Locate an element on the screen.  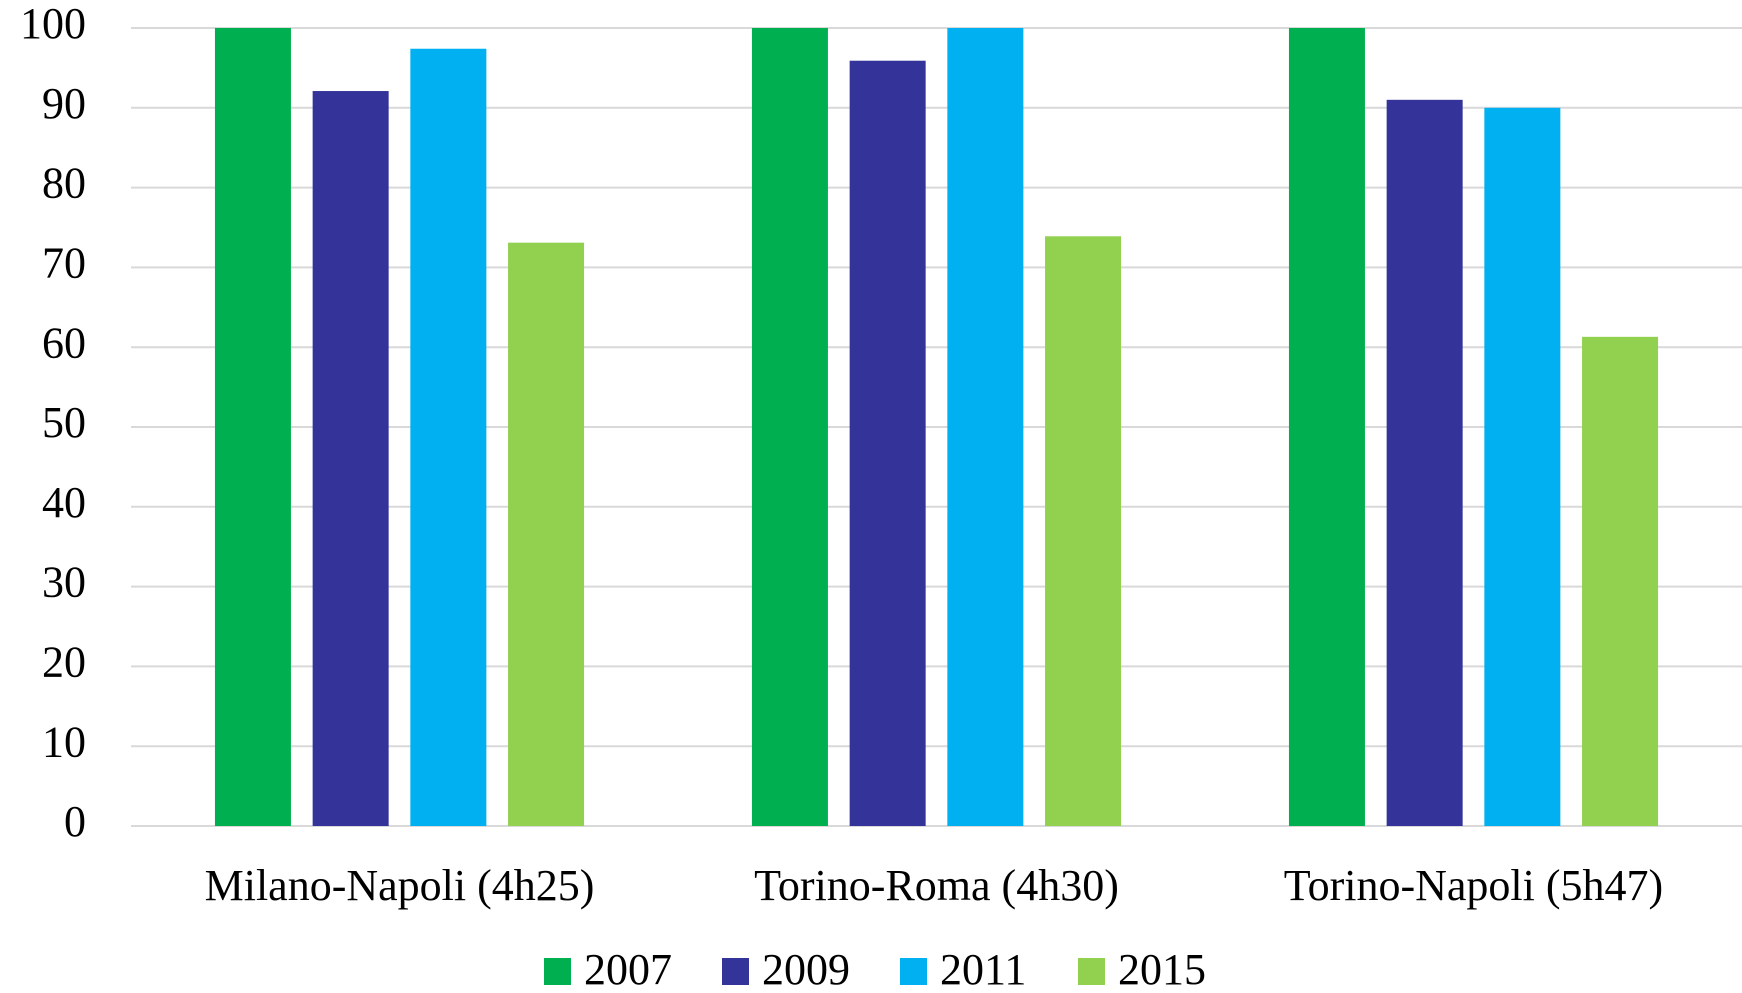
y-tick-label: 0 is located at coordinates (75, 821).